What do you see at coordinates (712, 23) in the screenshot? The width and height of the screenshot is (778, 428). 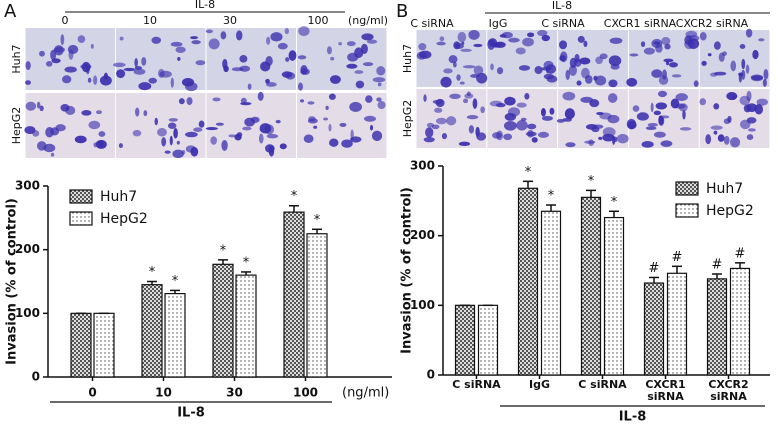 I see `column-label: CXCR2 siRNA` at bounding box center [712, 23].